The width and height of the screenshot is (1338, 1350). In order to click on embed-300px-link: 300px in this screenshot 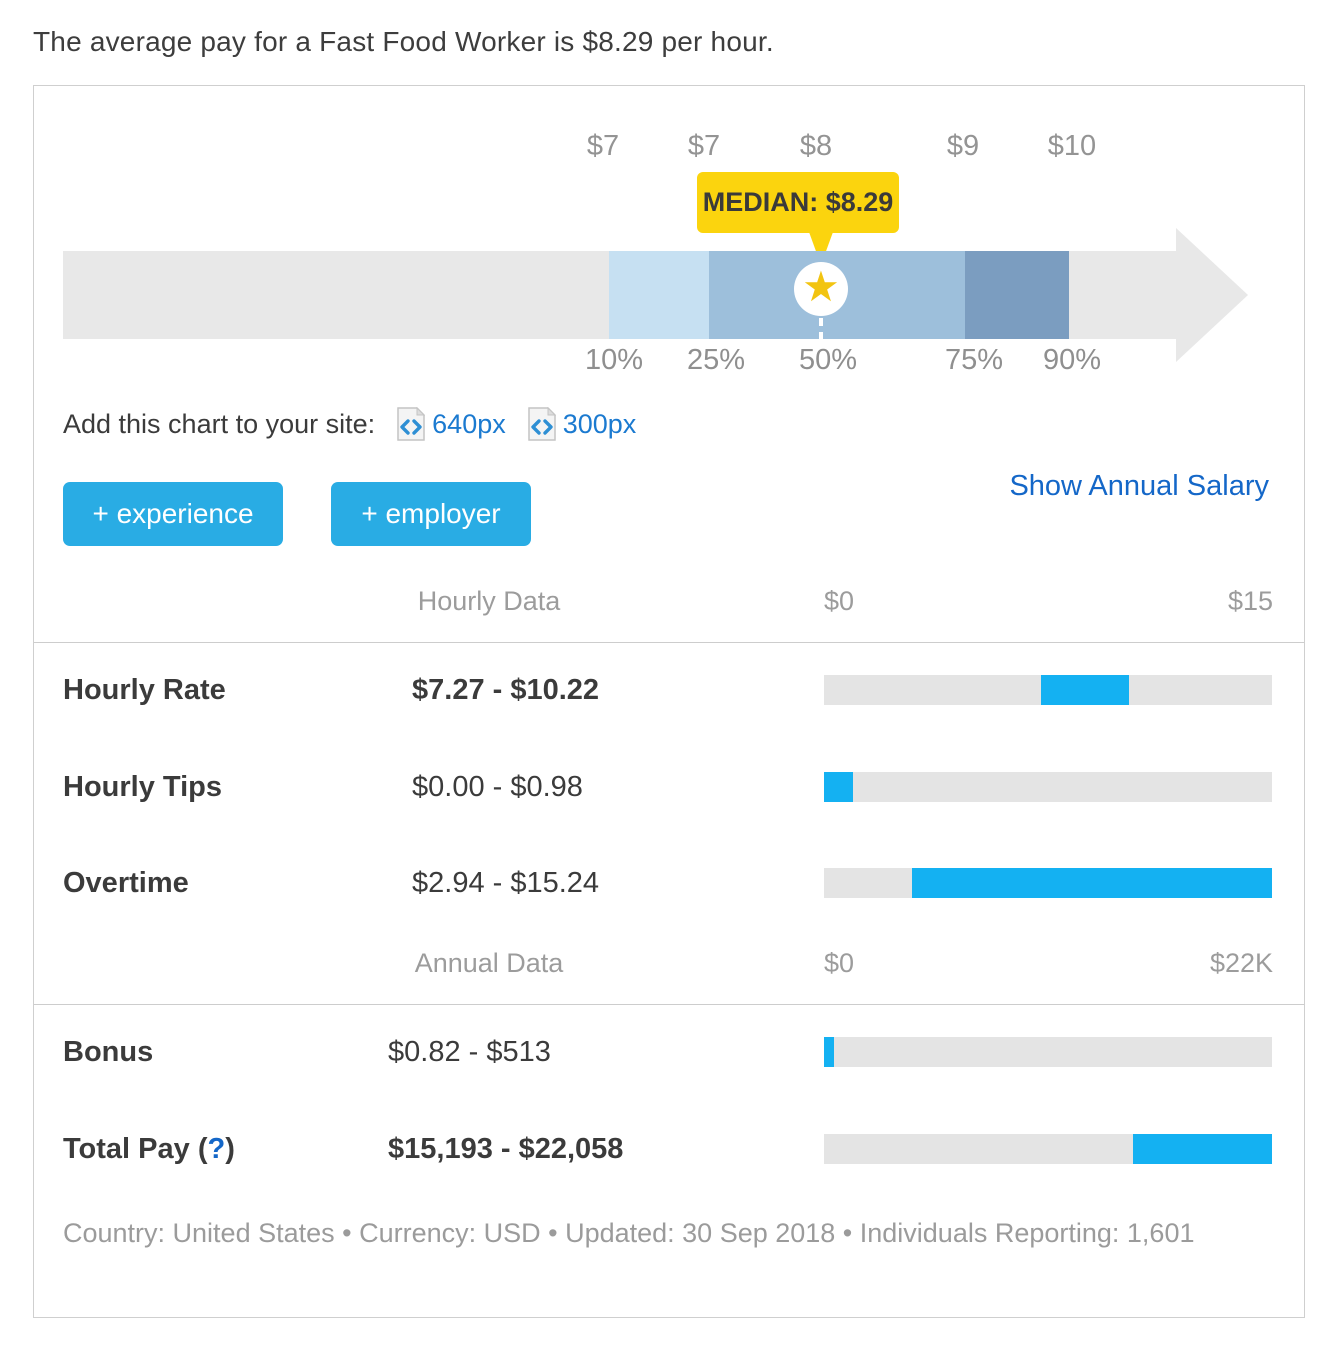, I will do `click(582, 424)`.